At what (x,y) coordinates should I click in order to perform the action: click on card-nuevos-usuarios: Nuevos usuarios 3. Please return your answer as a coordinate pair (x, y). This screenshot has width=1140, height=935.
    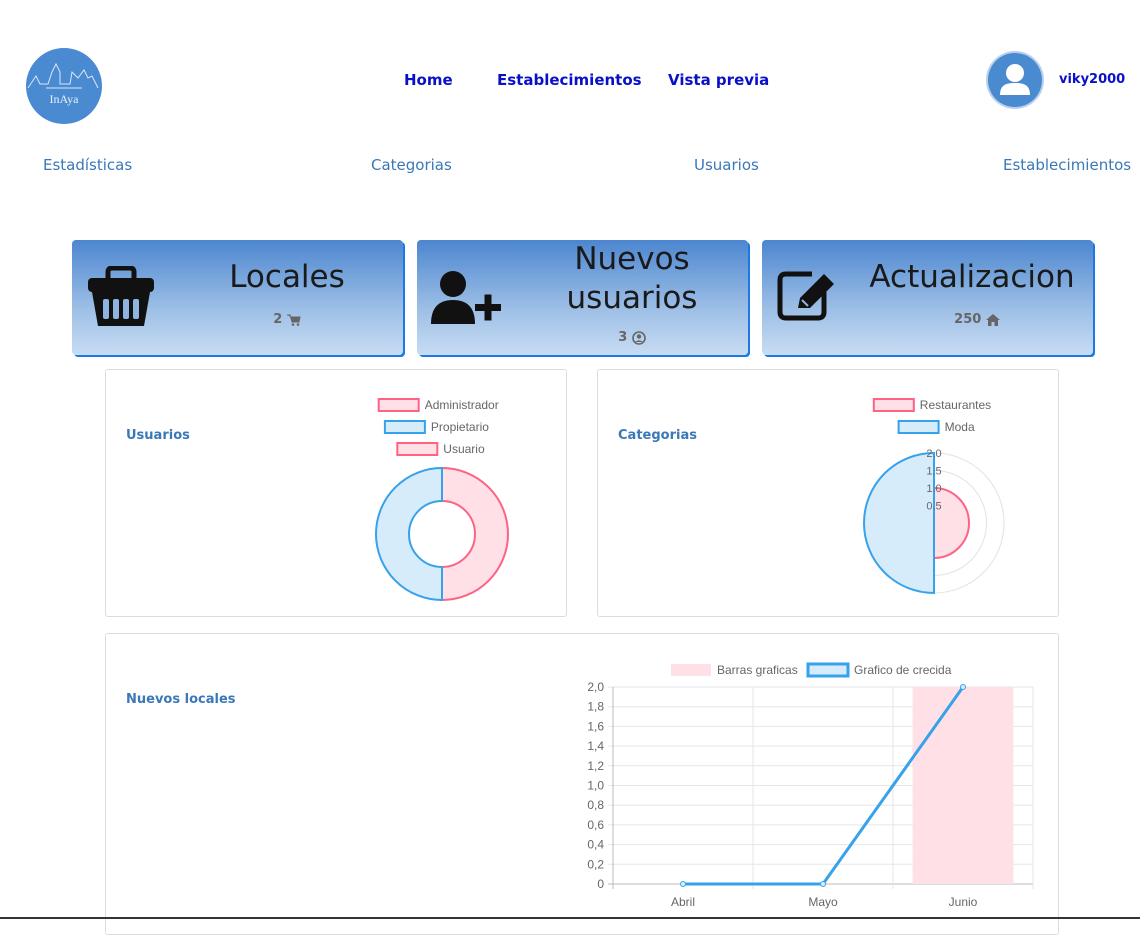
    Looking at the image, I should click on (582, 297).